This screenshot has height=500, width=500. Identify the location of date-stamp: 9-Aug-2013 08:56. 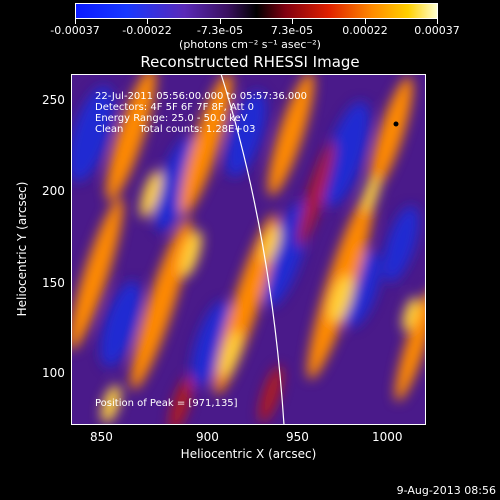
(446, 490).